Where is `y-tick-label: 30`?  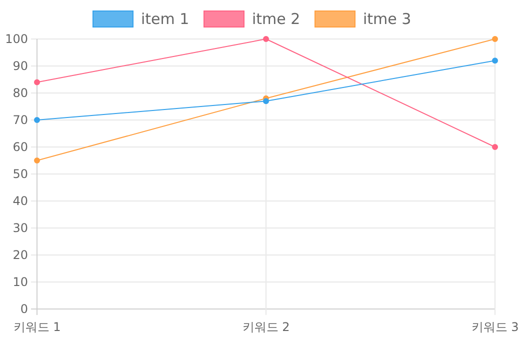 y-tick-label: 30 is located at coordinates (20, 228).